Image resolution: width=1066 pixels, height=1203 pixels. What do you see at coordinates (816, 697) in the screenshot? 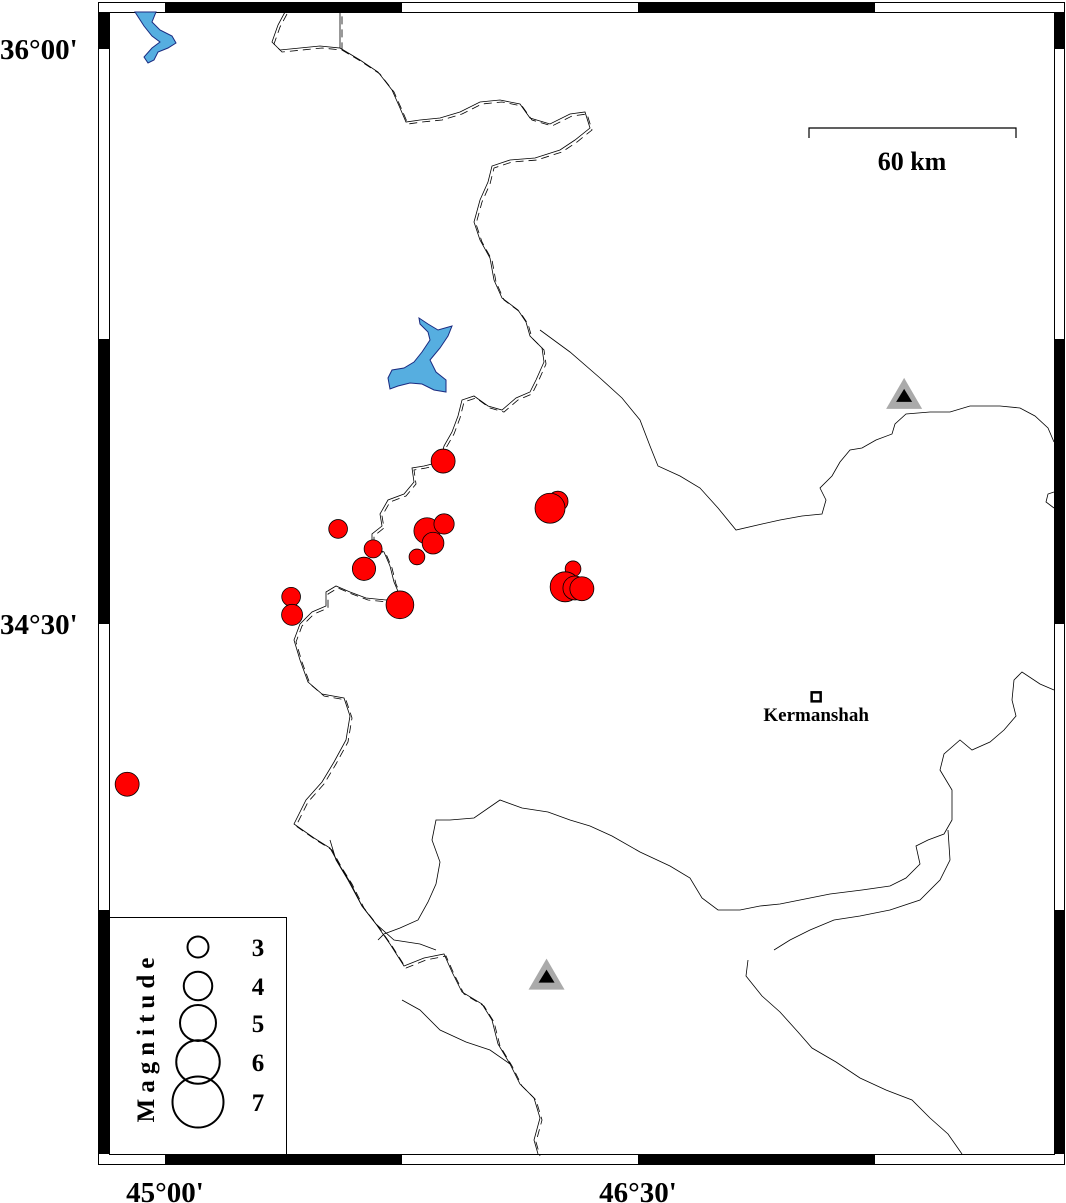
I see `city-marker-icon` at bounding box center [816, 697].